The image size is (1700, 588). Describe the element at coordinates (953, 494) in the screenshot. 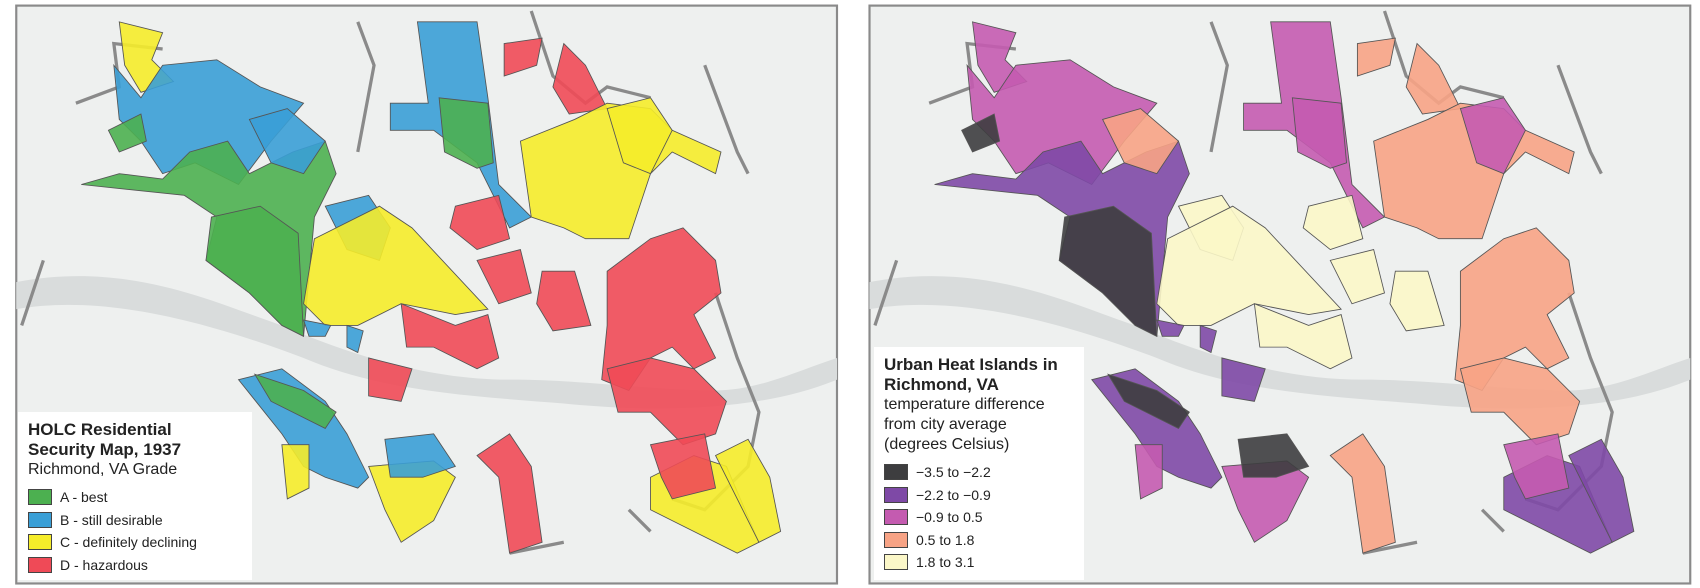

I see `legend-label: −2.2 to −0.9` at that location.